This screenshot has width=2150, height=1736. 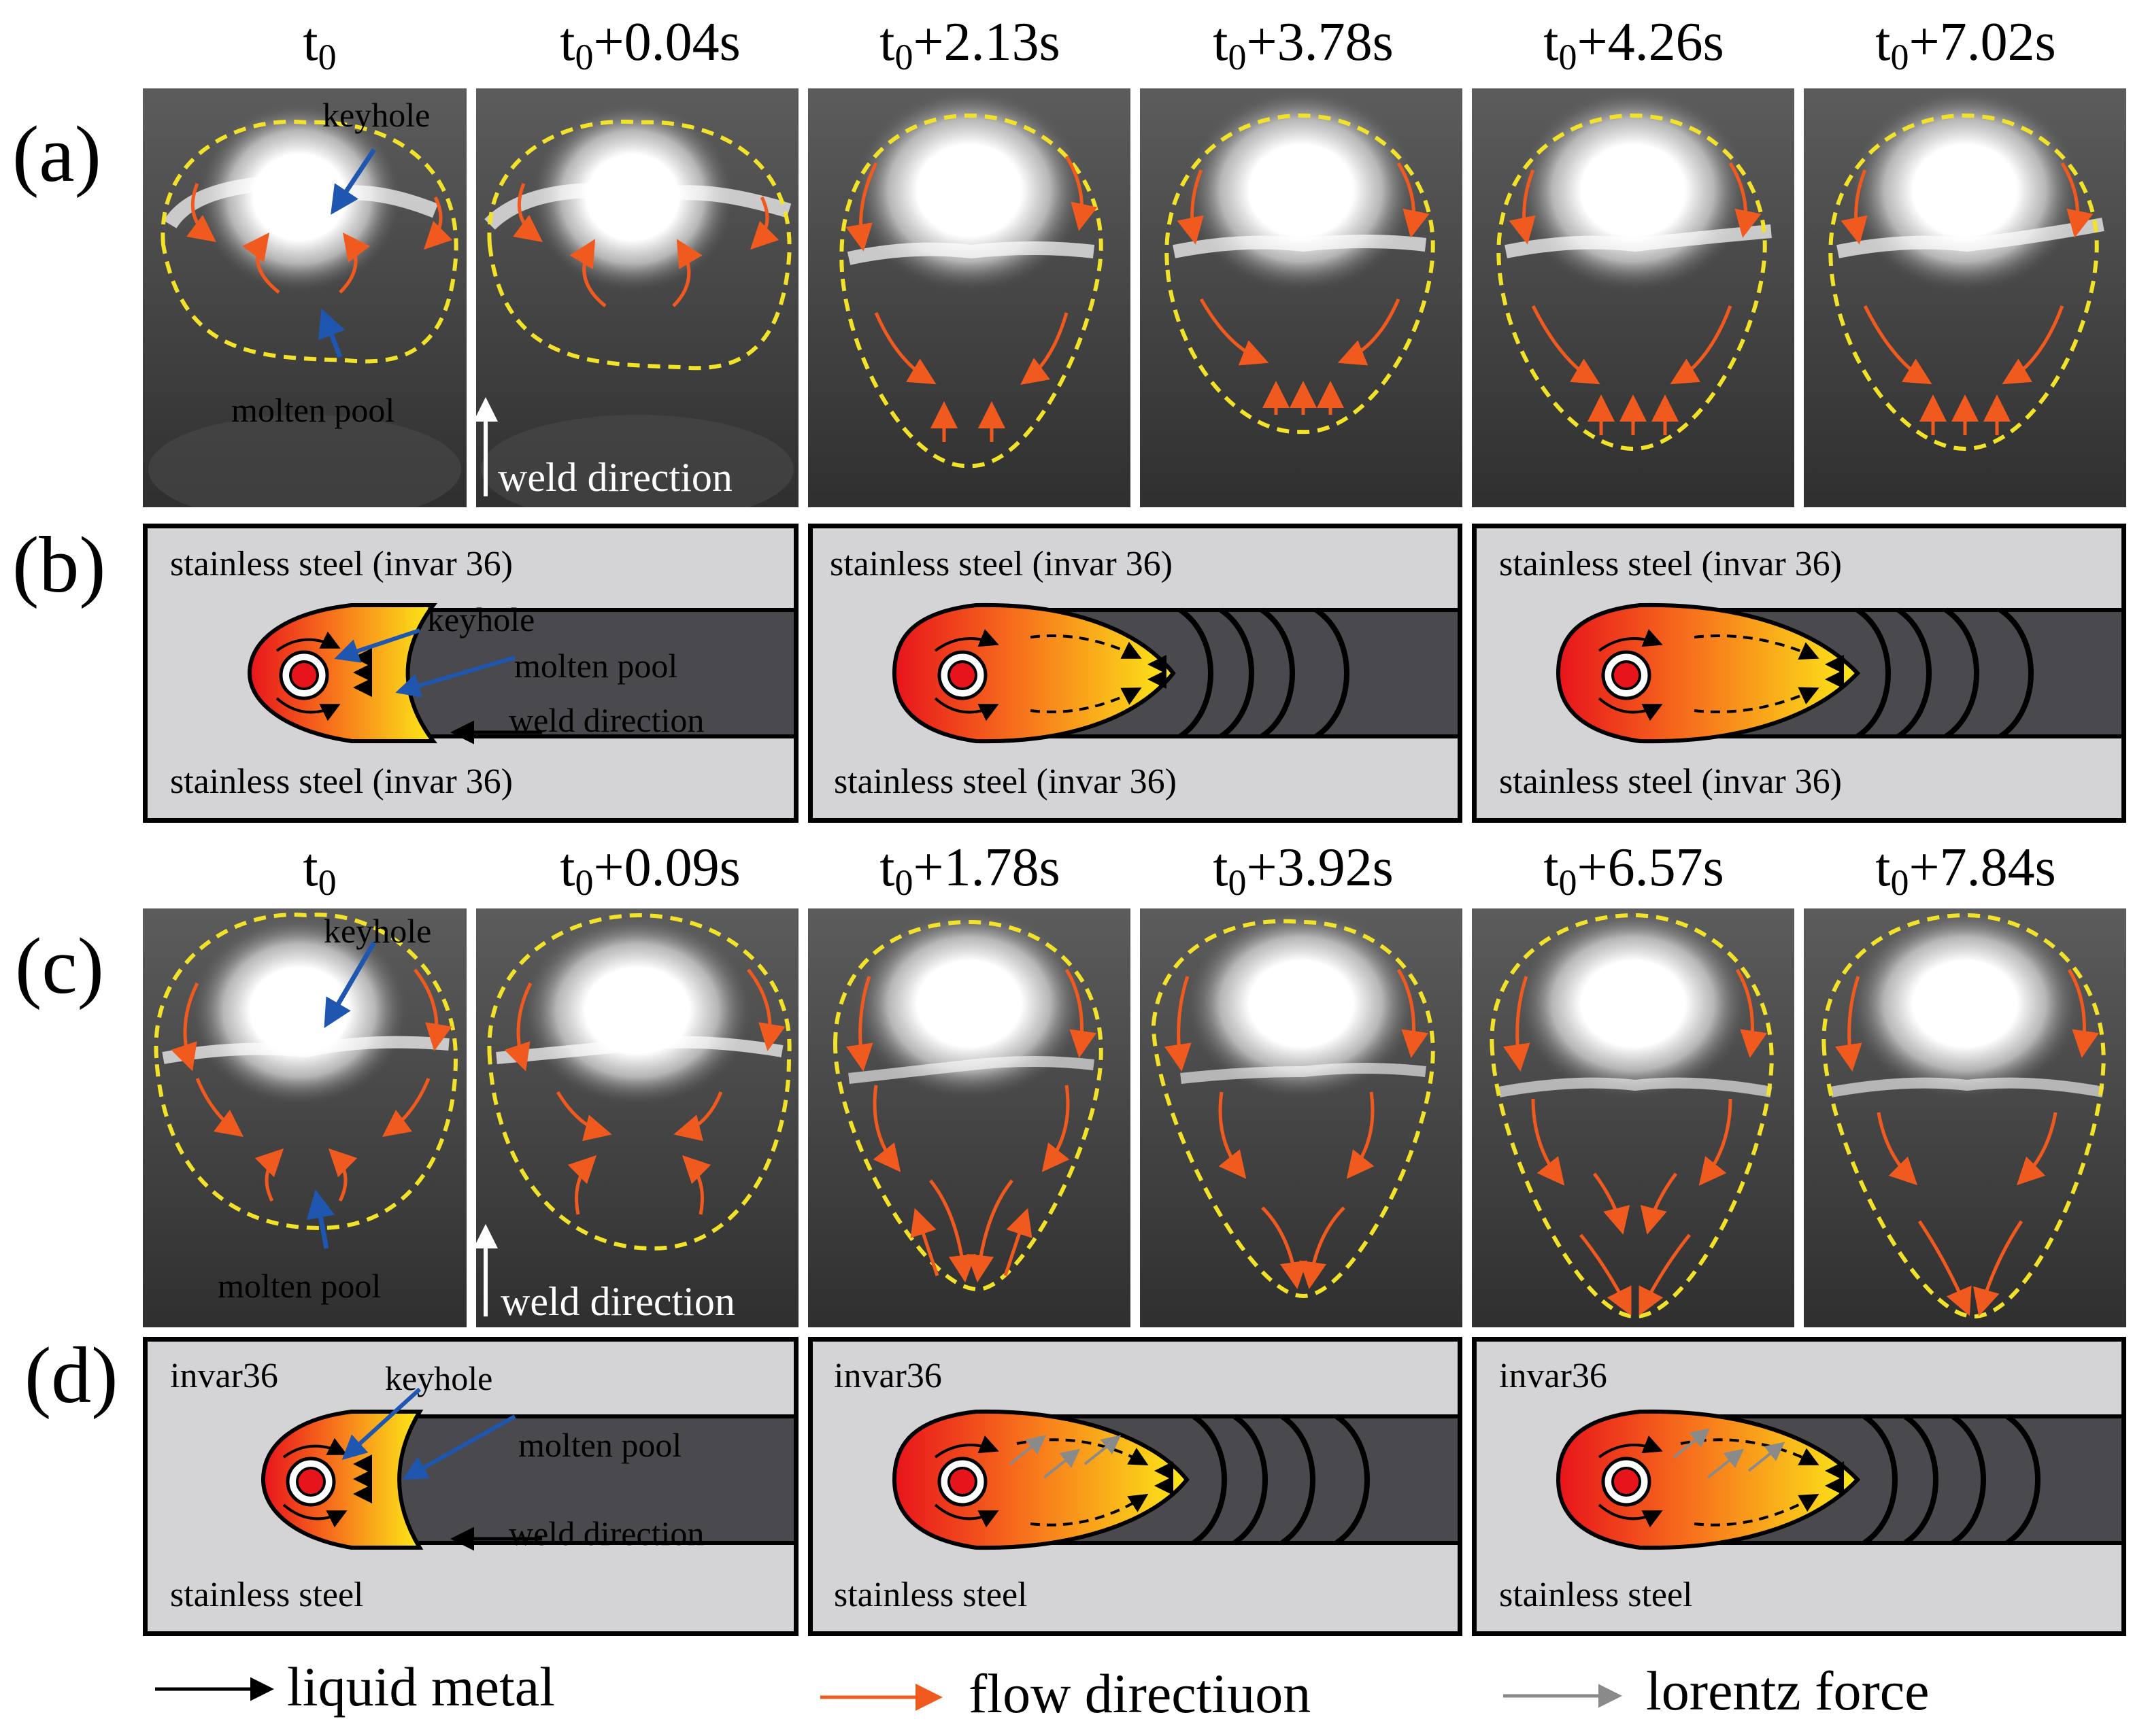 I want to click on time-label: t0+0.04s, so click(x=650, y=45).